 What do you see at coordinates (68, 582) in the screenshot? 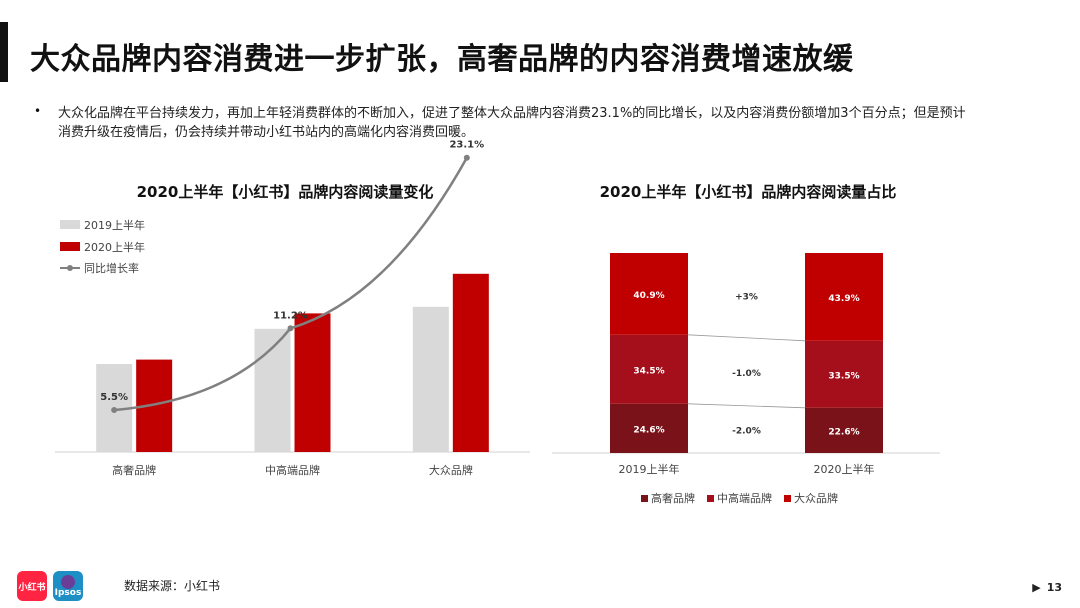
I see `ipsos-swirl-icon` at bounding box center [68, 582].